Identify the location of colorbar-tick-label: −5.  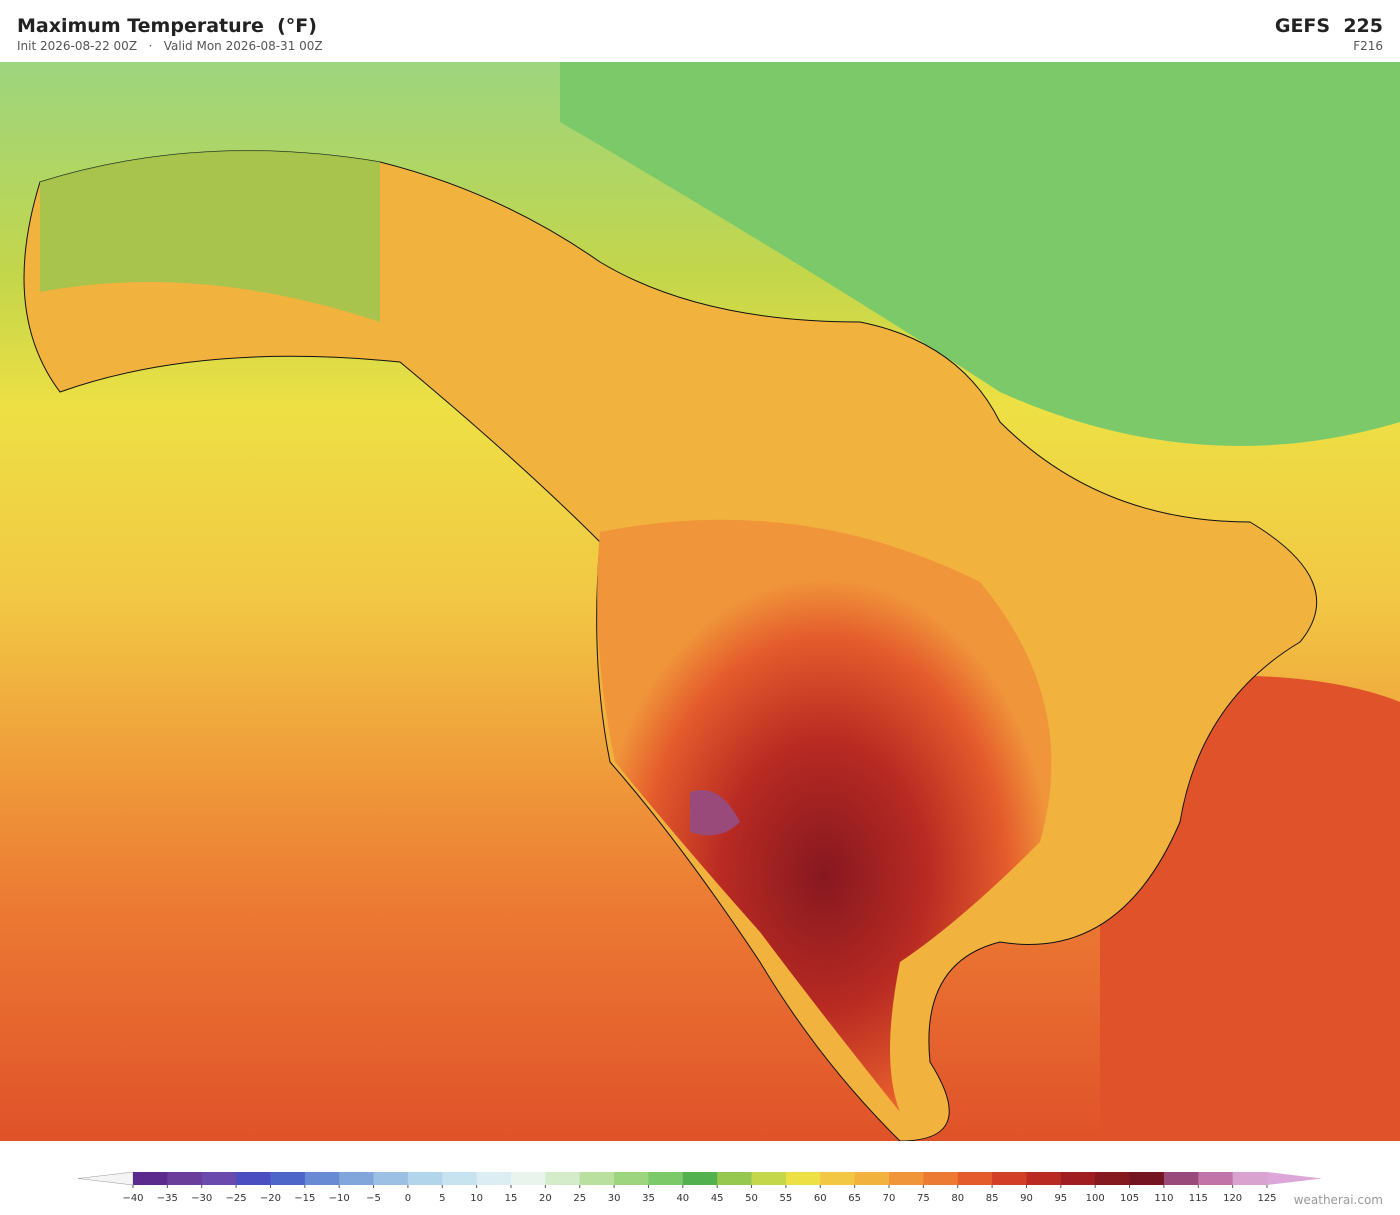
(373, 1198).